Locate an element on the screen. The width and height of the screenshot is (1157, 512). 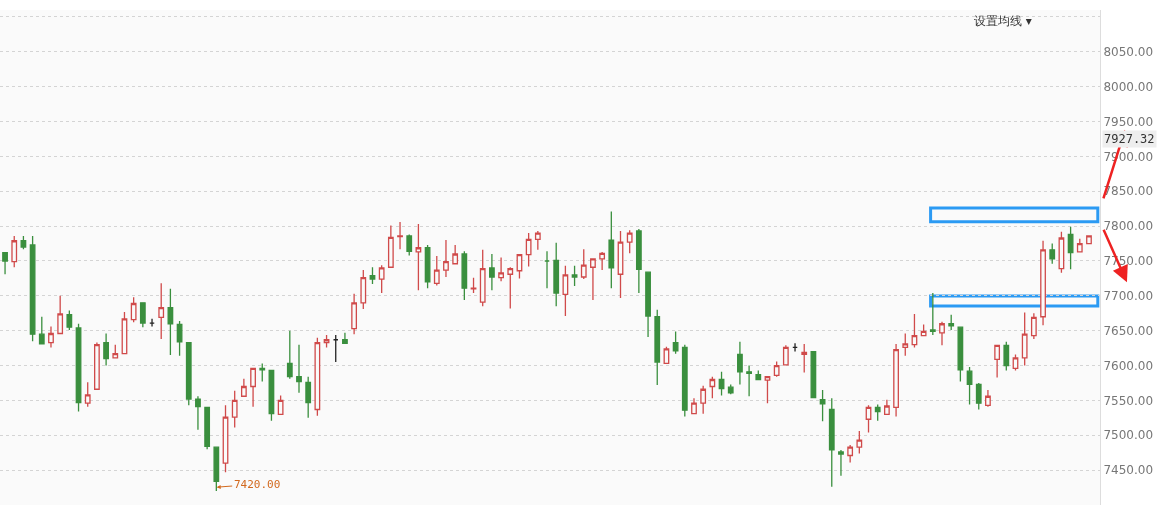
annotation: 设置均线 ▾ is located at coordinates (1003, 21).